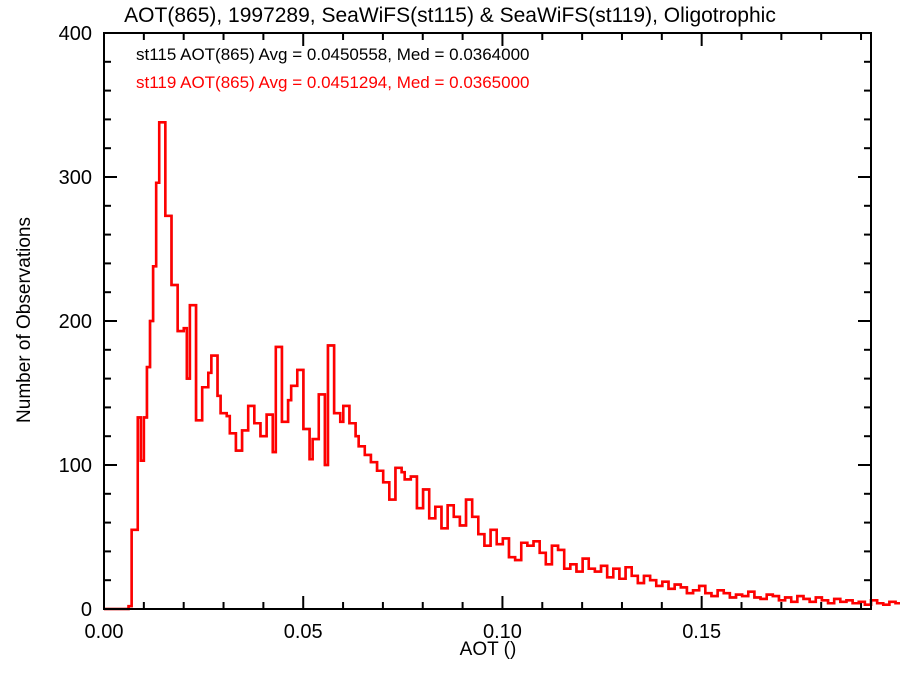  I want to click on x-axis-label: AOT (), so click(488, 649).